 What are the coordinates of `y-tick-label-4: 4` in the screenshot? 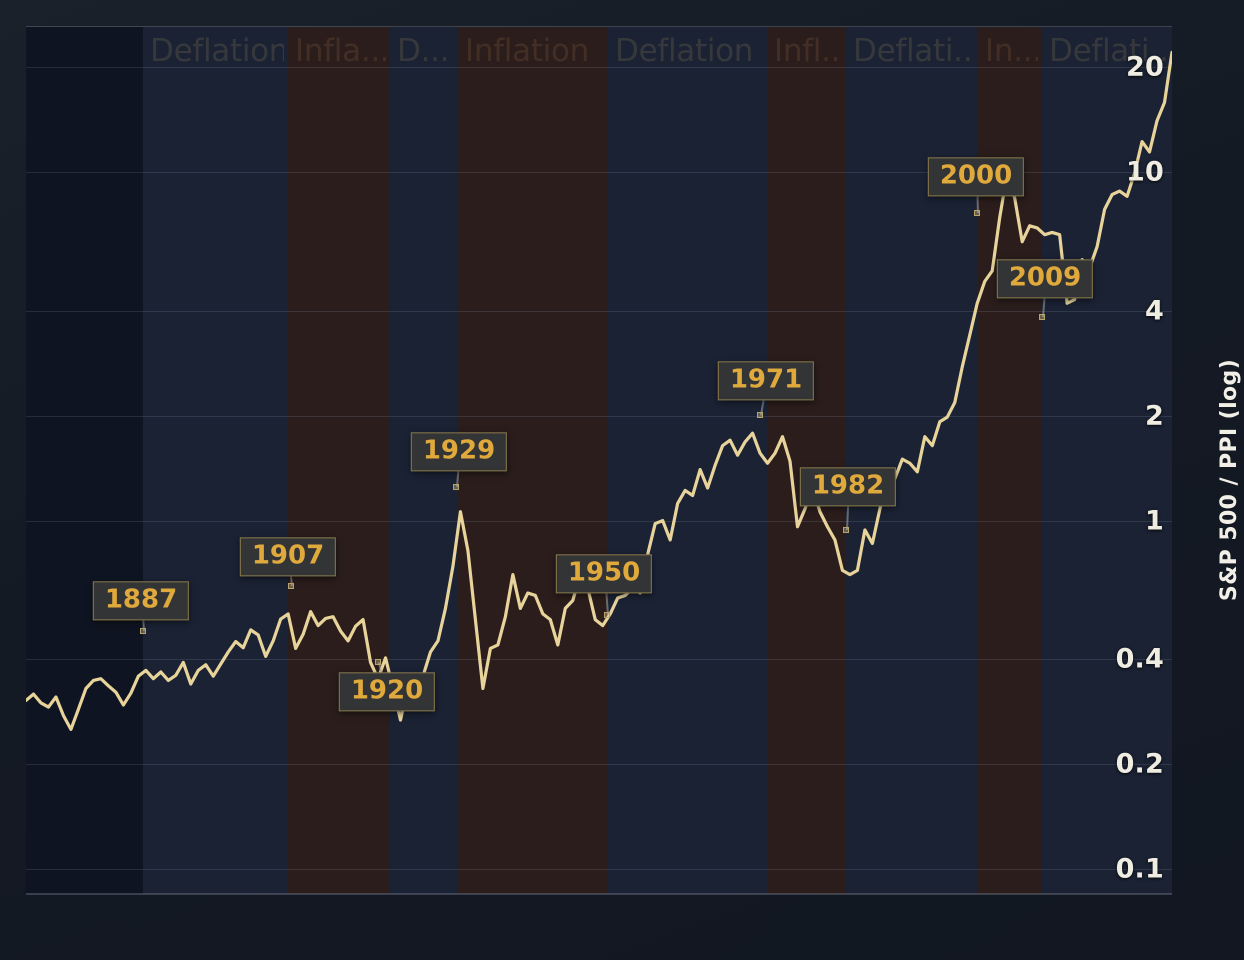 It's located at (1154, 311).